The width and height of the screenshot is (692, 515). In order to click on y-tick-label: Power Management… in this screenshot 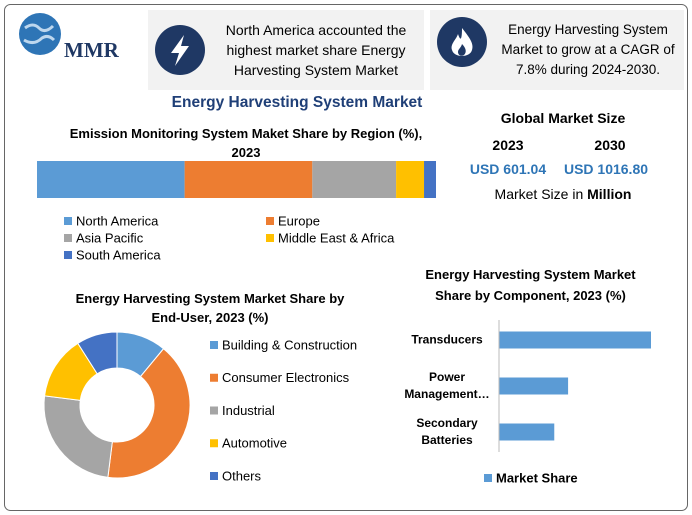, I will do `click(447, 385)`.